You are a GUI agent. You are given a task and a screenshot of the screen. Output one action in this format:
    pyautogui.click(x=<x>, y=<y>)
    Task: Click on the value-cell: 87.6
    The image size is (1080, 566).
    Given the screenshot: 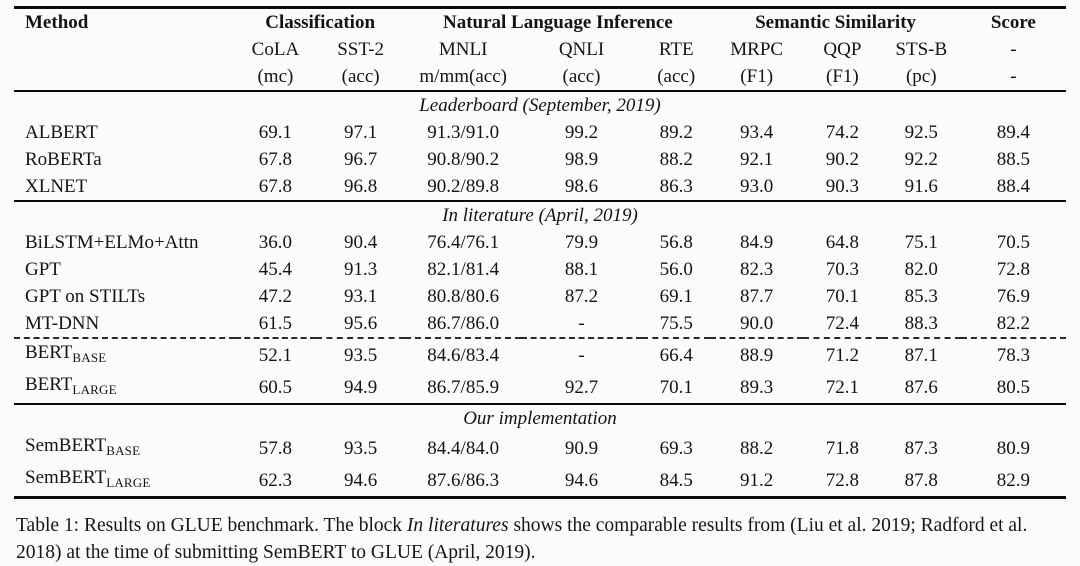 What is the action you would take?
    pyautogui.click(x=921, y=387)
    